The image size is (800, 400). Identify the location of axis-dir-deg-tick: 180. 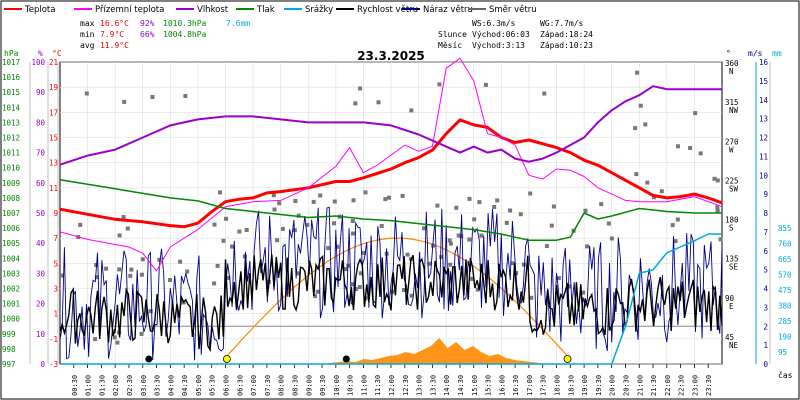
(732, 220).